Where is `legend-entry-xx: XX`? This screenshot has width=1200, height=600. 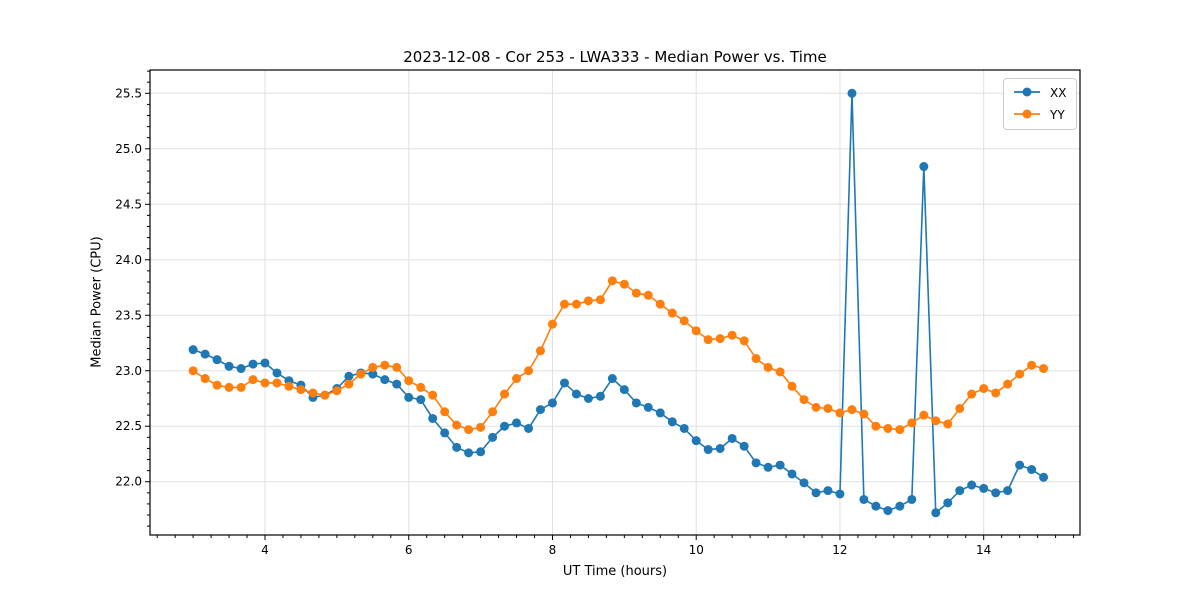
legend-entry-xx: XX is located at coordinates (1039, 93).